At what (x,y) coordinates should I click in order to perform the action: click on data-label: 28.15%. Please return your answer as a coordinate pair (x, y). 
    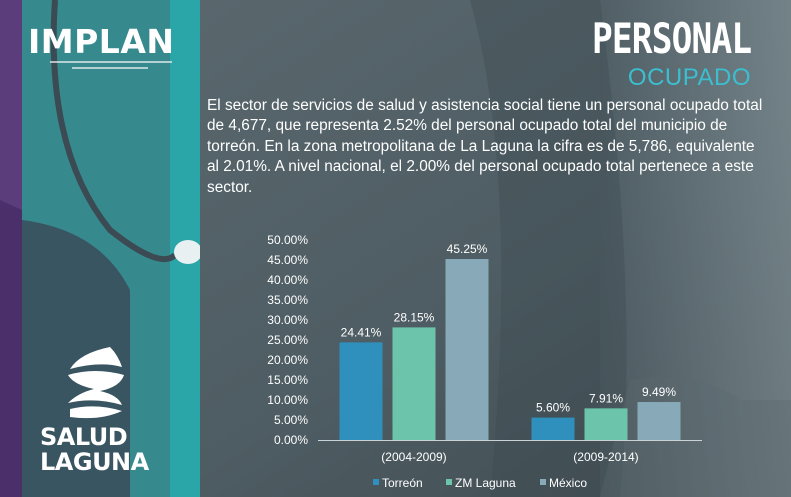
    Looking at the image, I should click on (414, 317).